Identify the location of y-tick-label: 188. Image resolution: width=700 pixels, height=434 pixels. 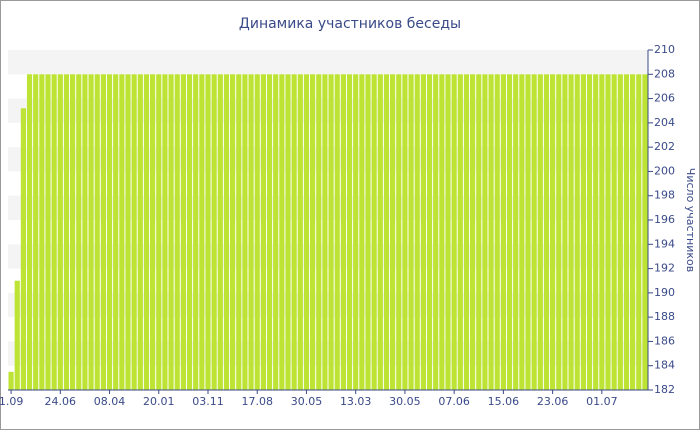
(664, 316).